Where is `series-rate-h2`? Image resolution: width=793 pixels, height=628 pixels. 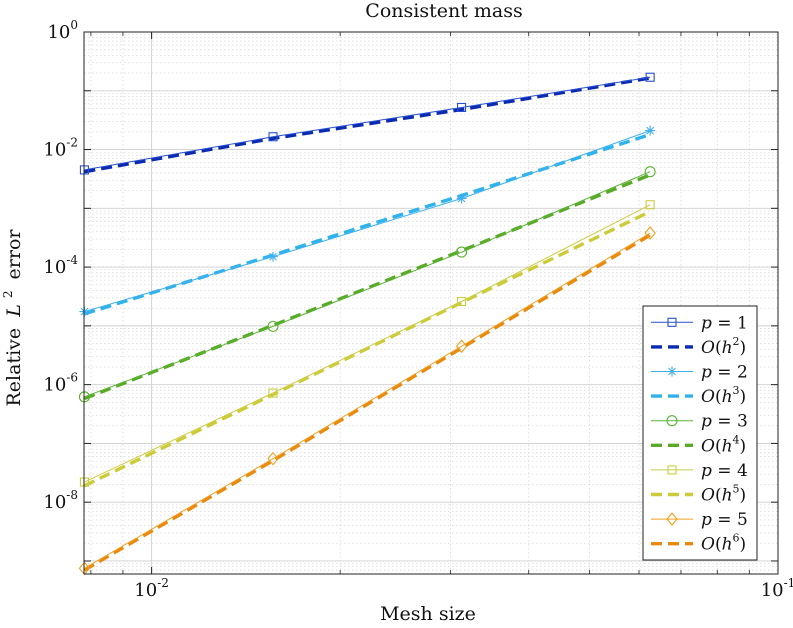
series-rate-h2 is located at coordinates (367, 125).